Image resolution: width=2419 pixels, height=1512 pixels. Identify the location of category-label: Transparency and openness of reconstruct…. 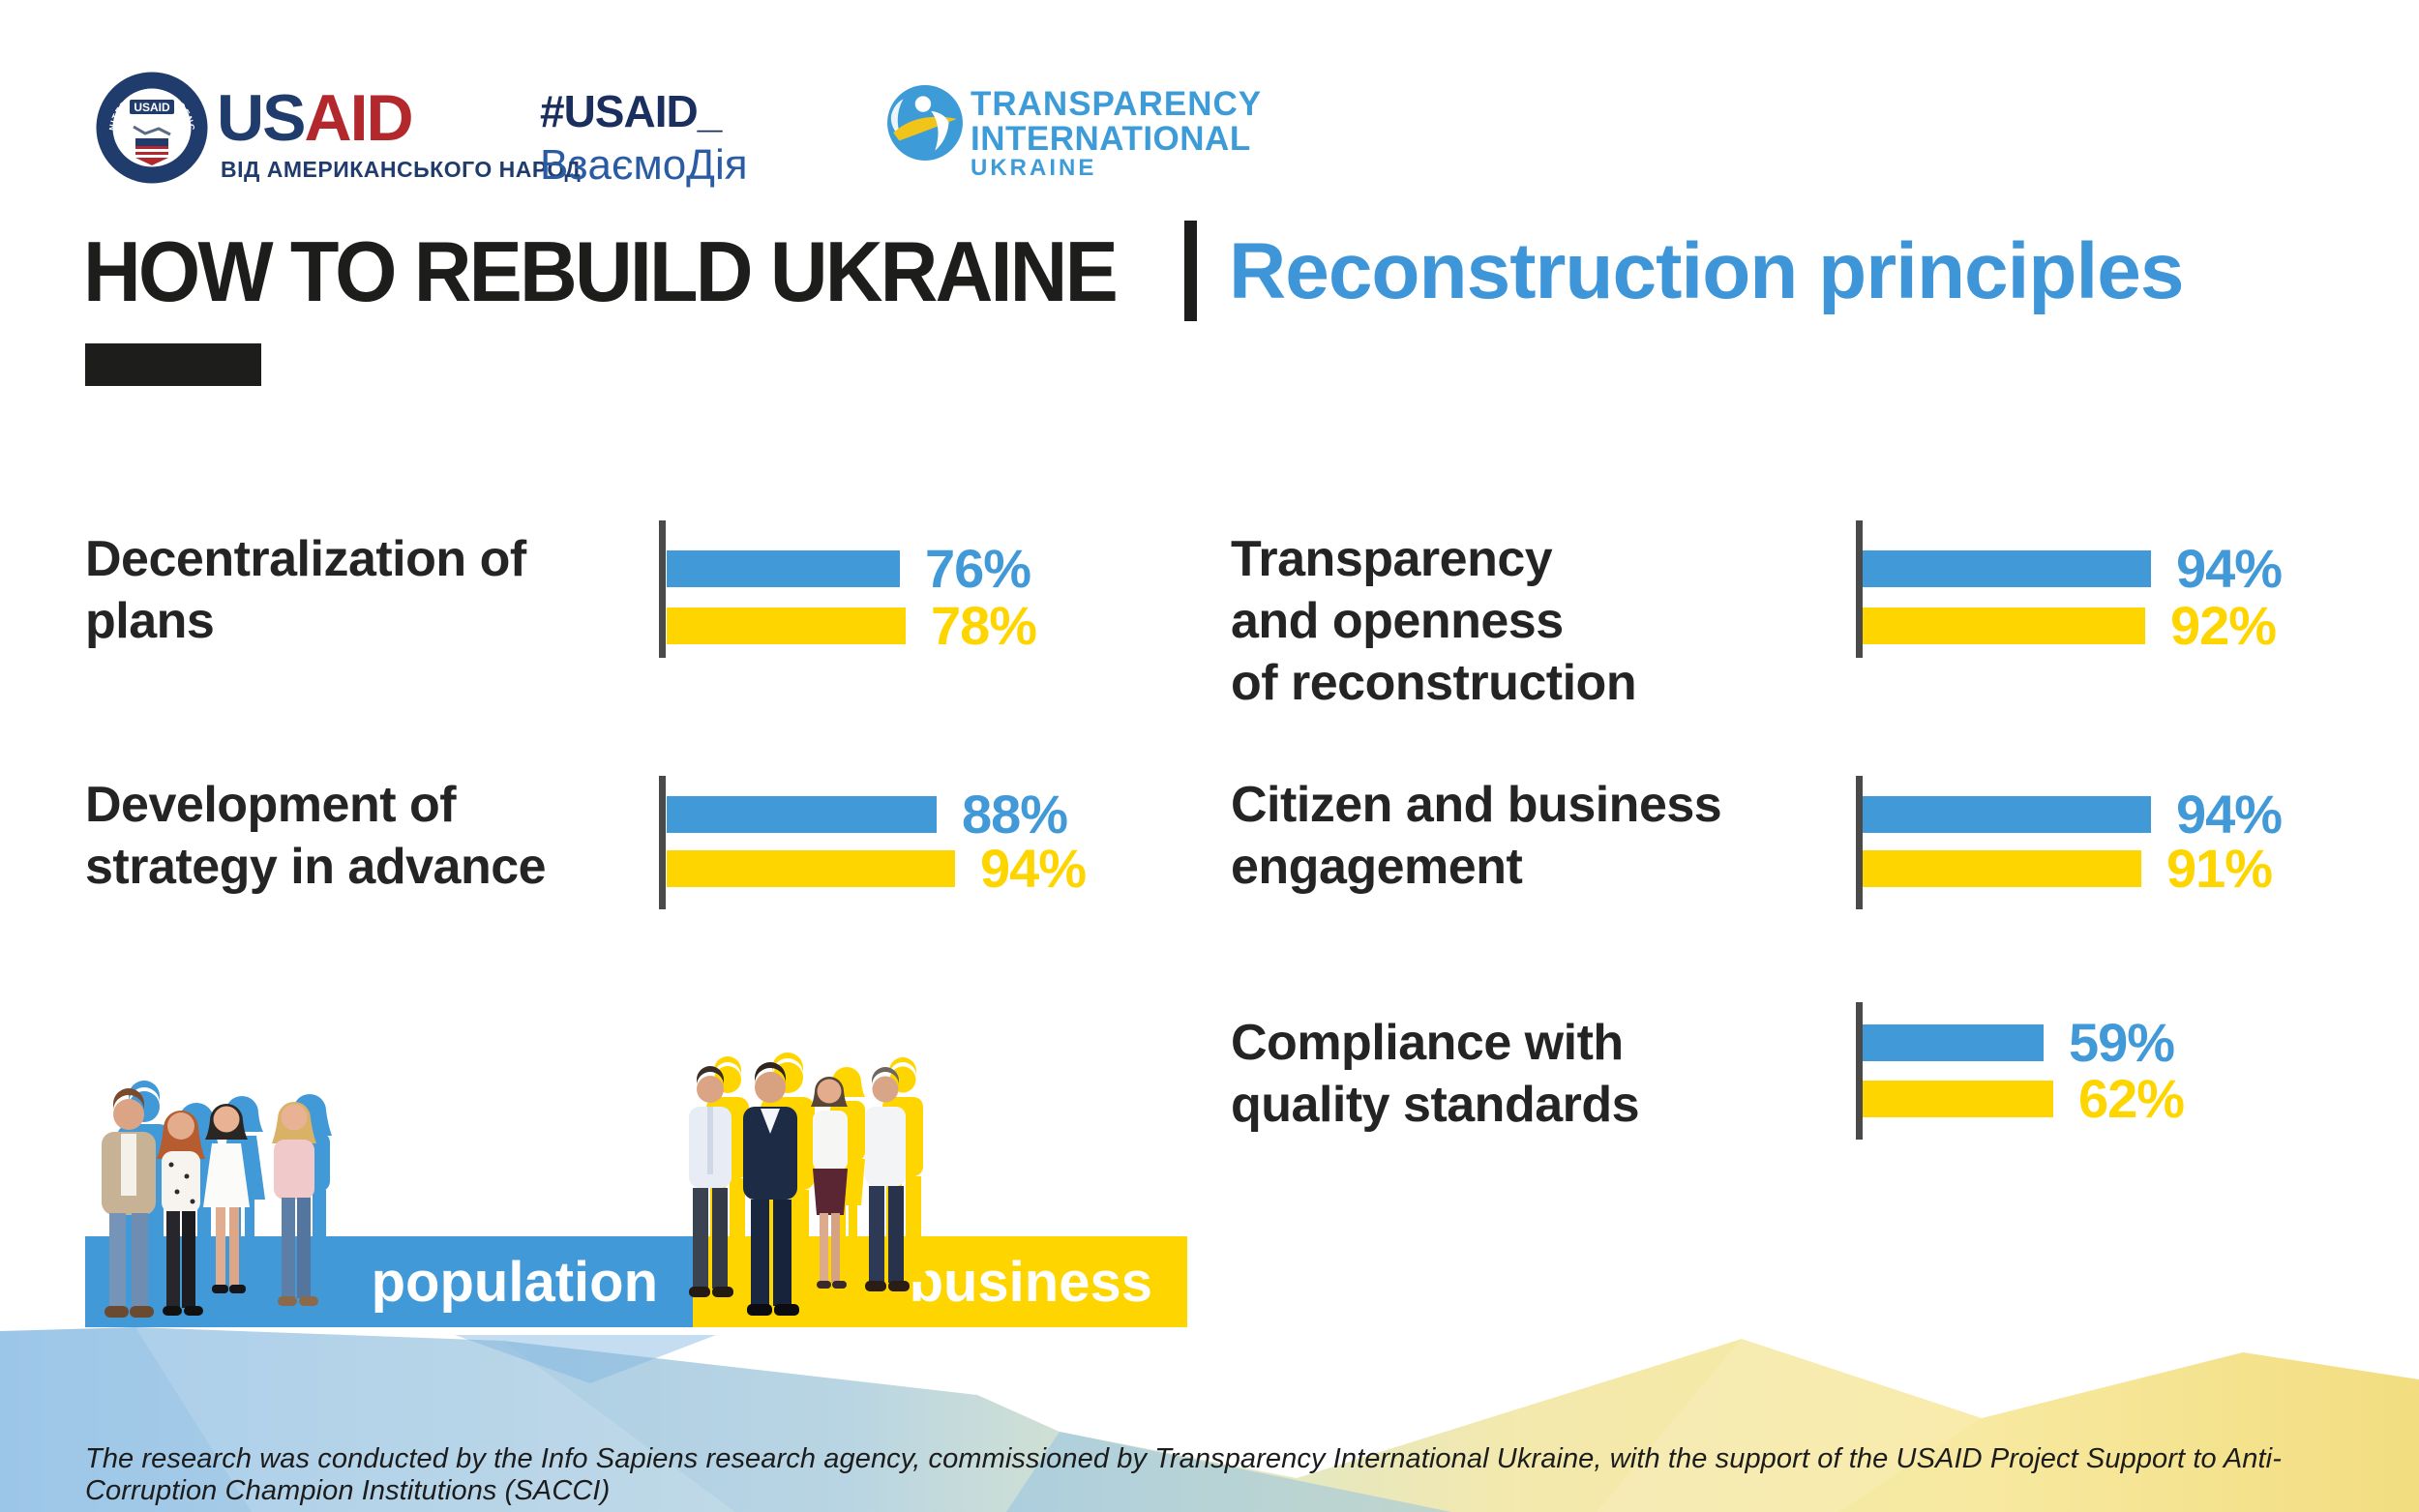
(1540, 621).